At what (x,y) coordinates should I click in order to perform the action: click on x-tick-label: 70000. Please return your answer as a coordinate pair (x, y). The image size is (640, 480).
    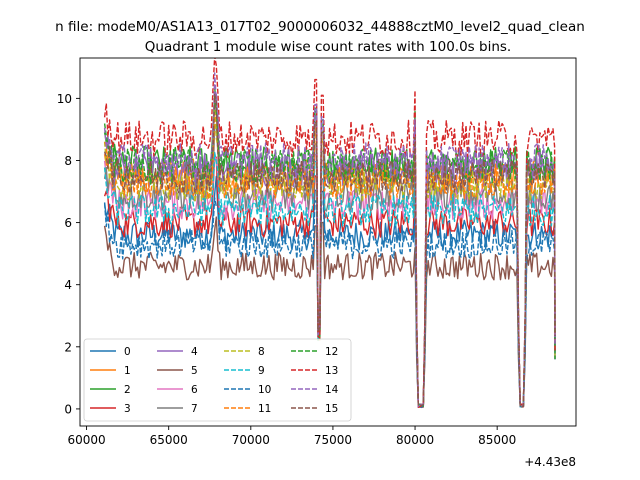
    Looking at the image, I should click on (251, 440).